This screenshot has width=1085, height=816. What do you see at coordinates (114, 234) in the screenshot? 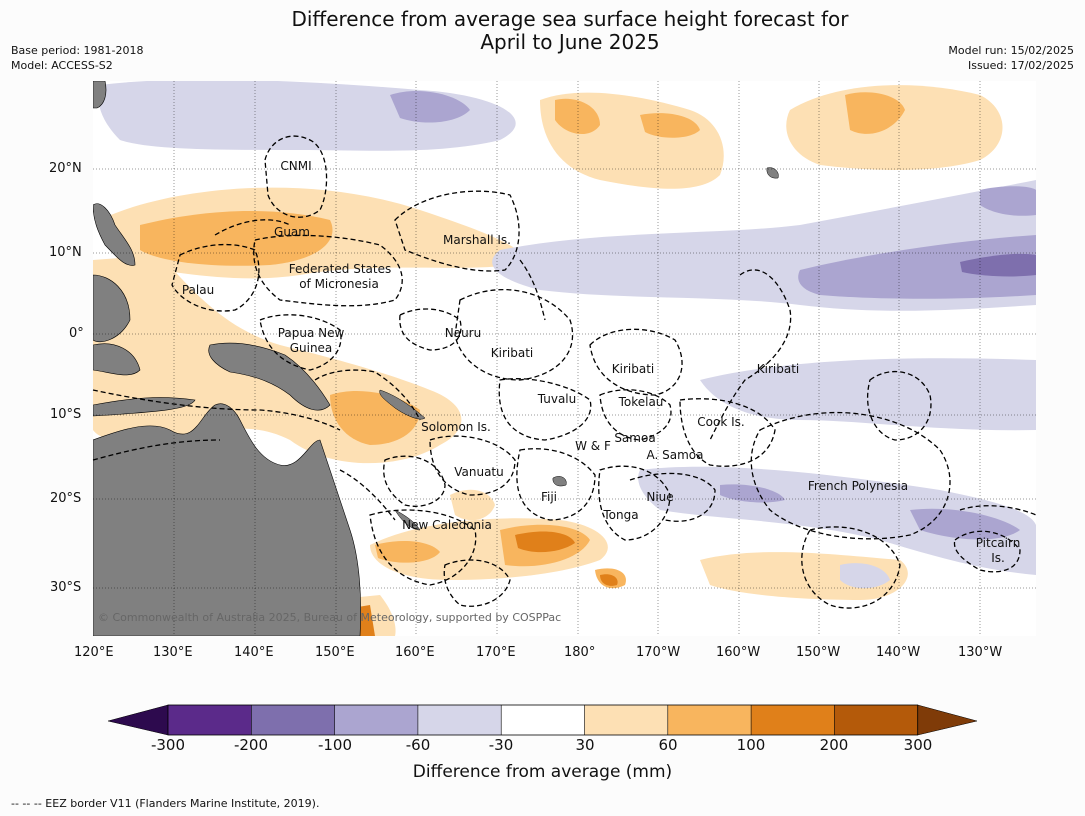
I see `philippines-landmass` at bounding box center [114, 234].